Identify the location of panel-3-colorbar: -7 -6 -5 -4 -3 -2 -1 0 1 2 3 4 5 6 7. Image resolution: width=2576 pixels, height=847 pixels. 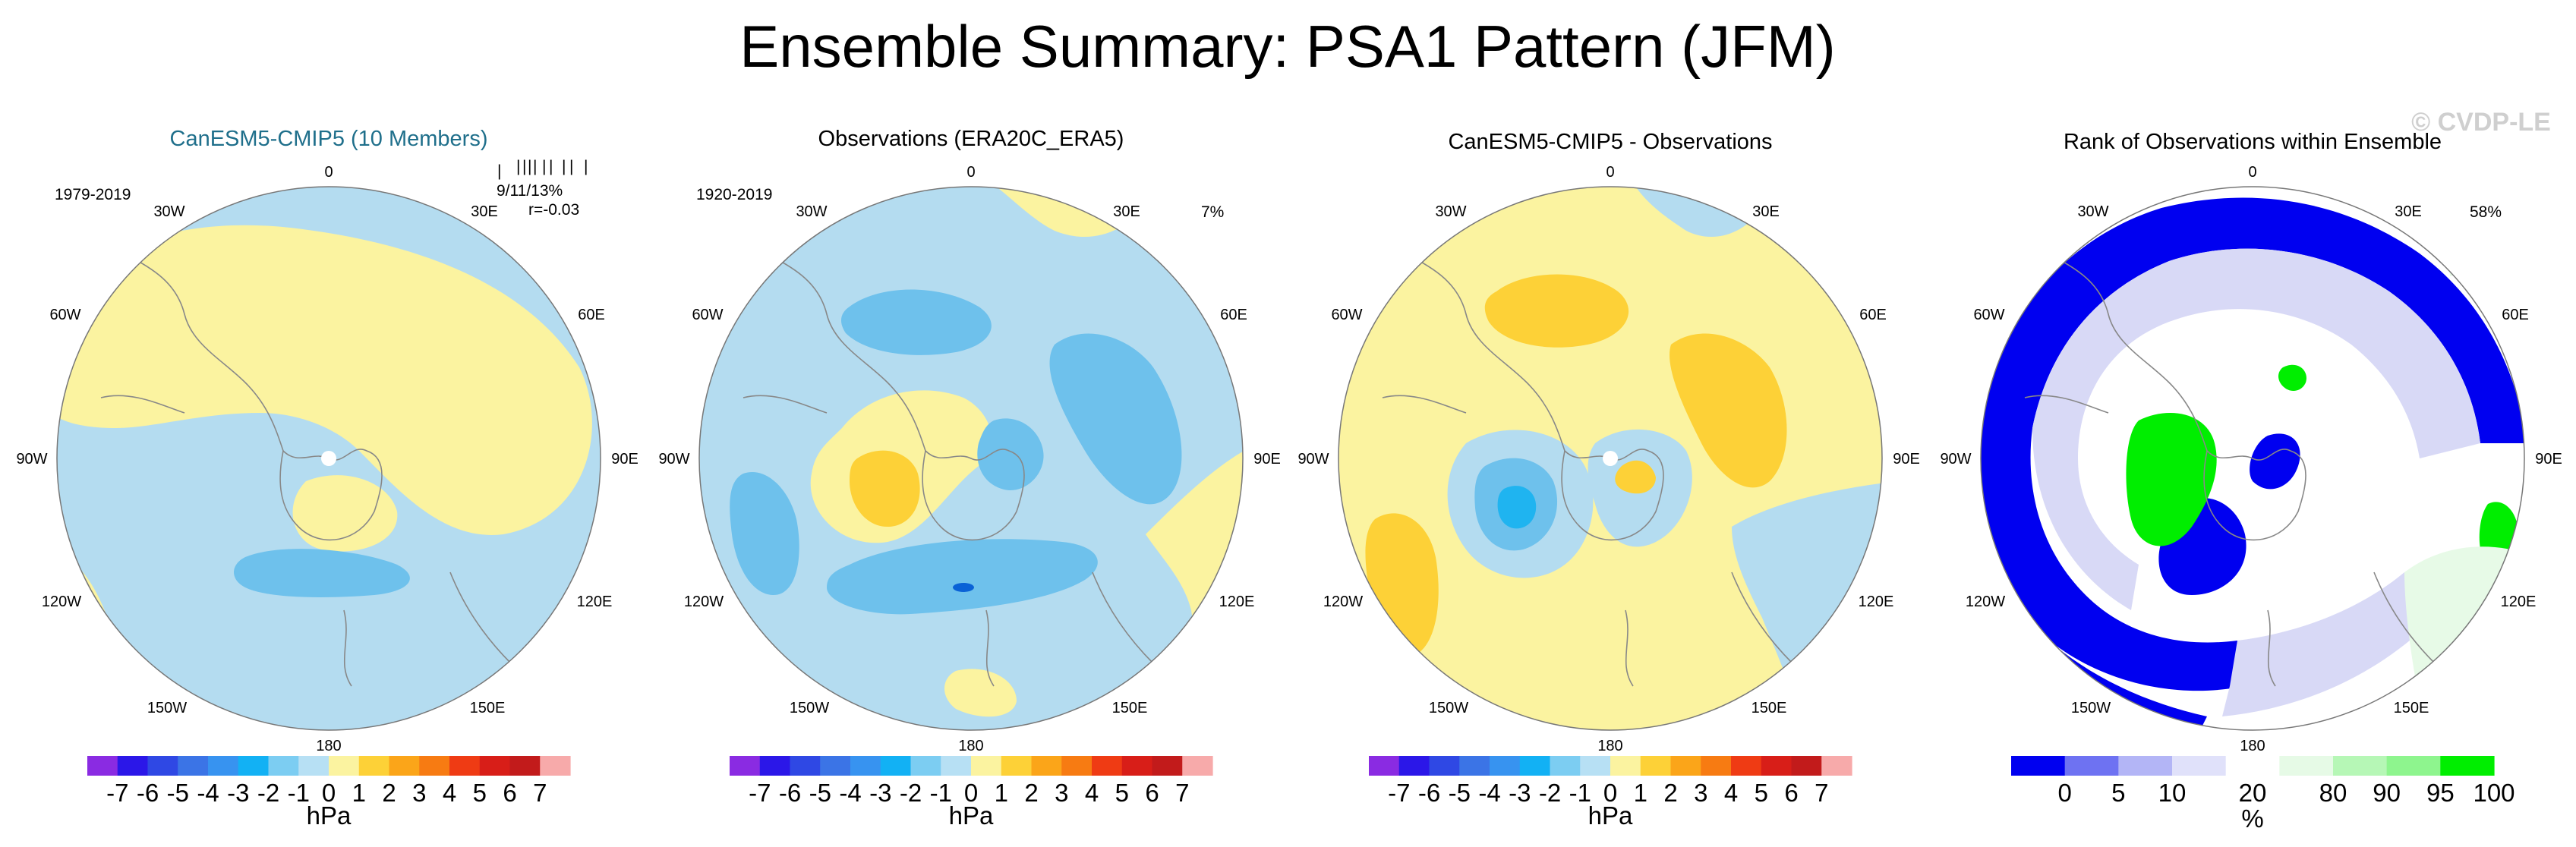
(1610, 781).